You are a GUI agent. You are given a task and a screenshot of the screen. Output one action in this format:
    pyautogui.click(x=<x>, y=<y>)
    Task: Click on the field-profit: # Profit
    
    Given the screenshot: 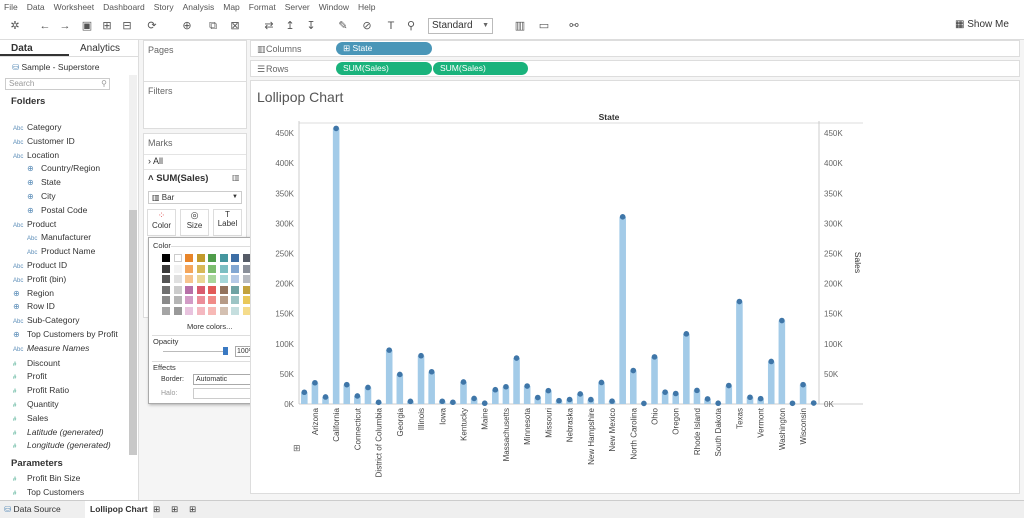 What is the action you would take?
    pyautogui.click(x=69, y=377)
    